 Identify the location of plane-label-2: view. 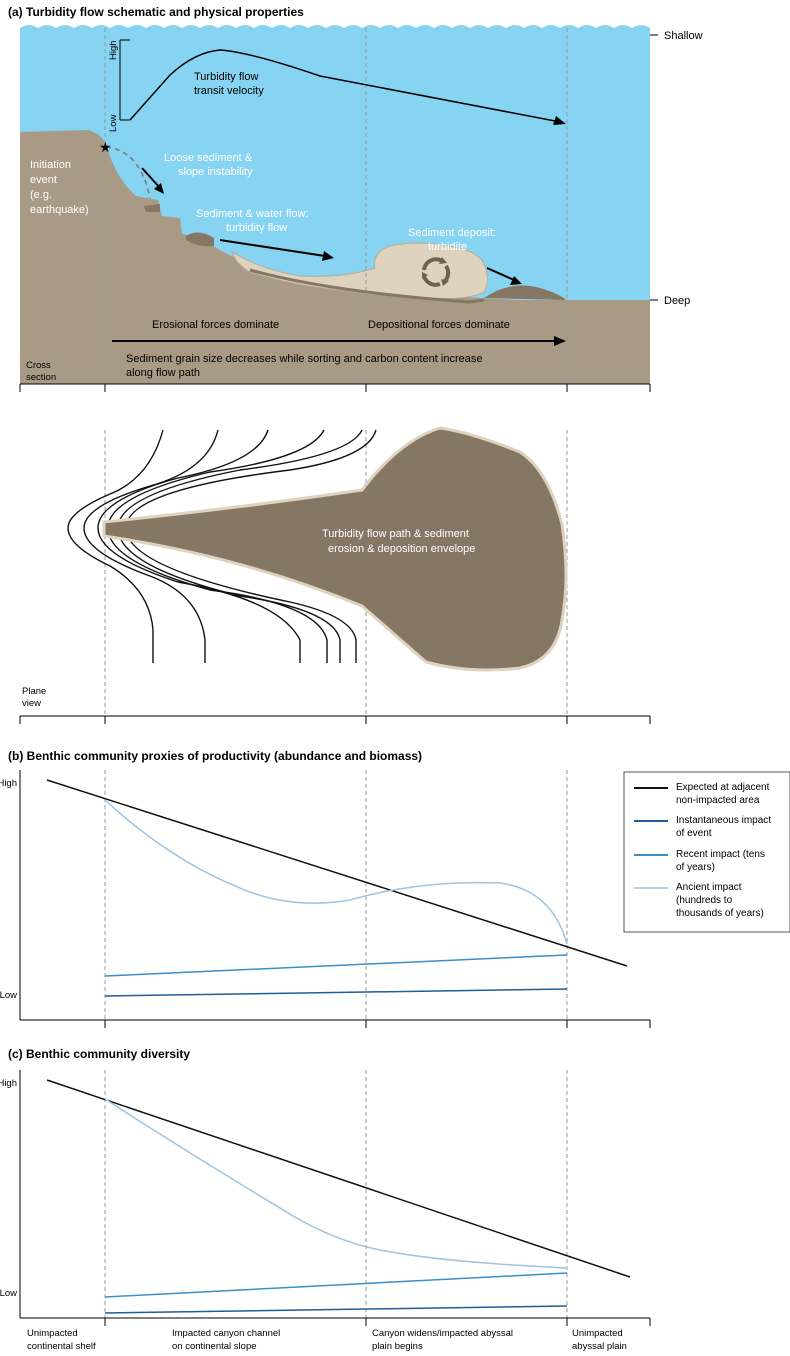
(31, 703).